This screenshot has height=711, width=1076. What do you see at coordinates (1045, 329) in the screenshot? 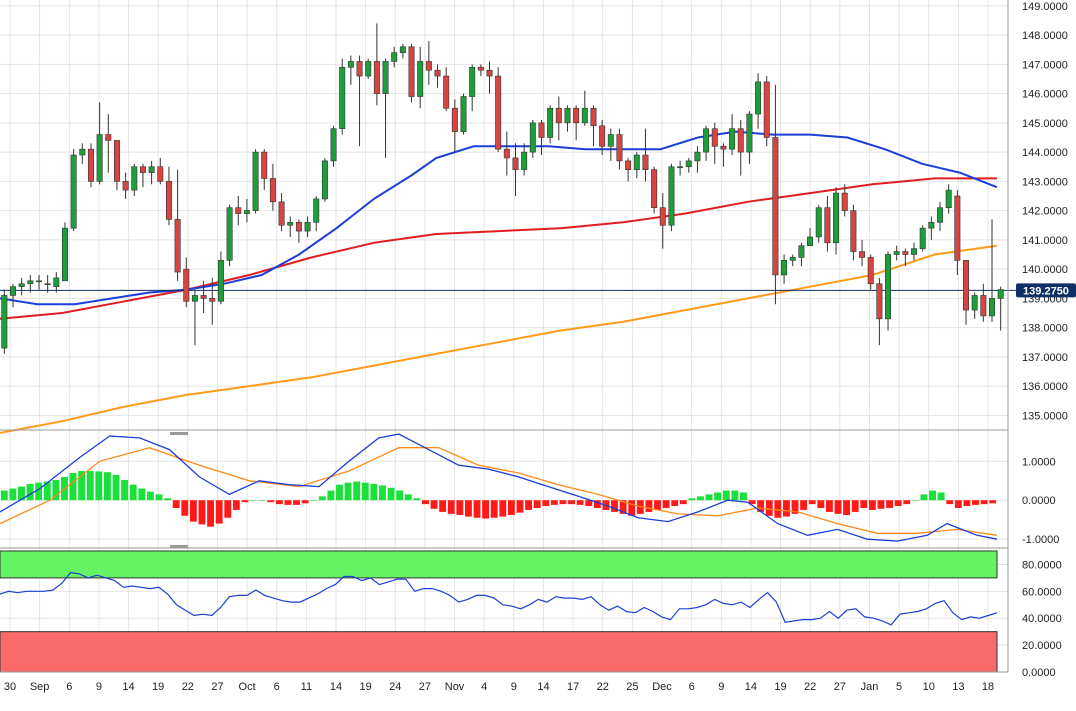
I see `price-tick-label: 138.0000` at bounding box center [1045, 329].